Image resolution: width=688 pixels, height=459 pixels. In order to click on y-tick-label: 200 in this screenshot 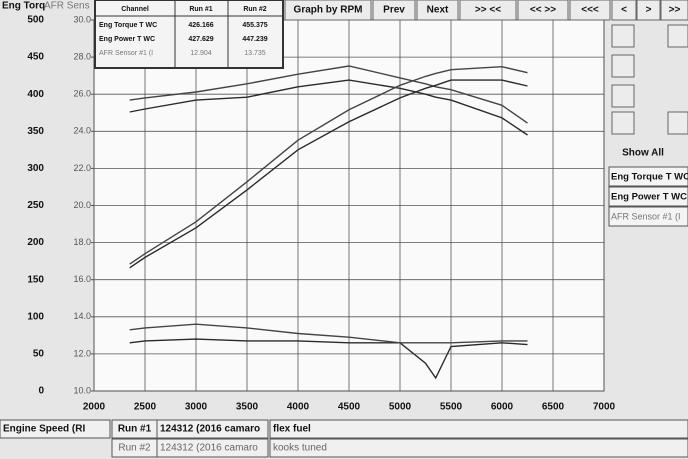, I will do `click(35, 242)`.